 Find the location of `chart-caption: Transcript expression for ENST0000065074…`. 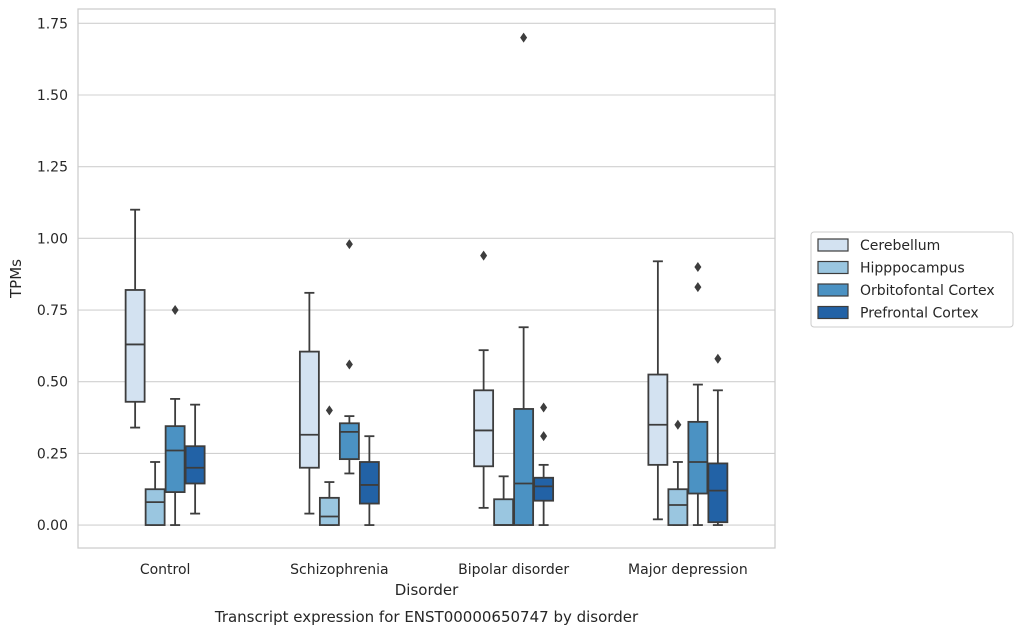

chart-caption: Transcript expression for ENST0000065074… is located at coordinates (426, 617).